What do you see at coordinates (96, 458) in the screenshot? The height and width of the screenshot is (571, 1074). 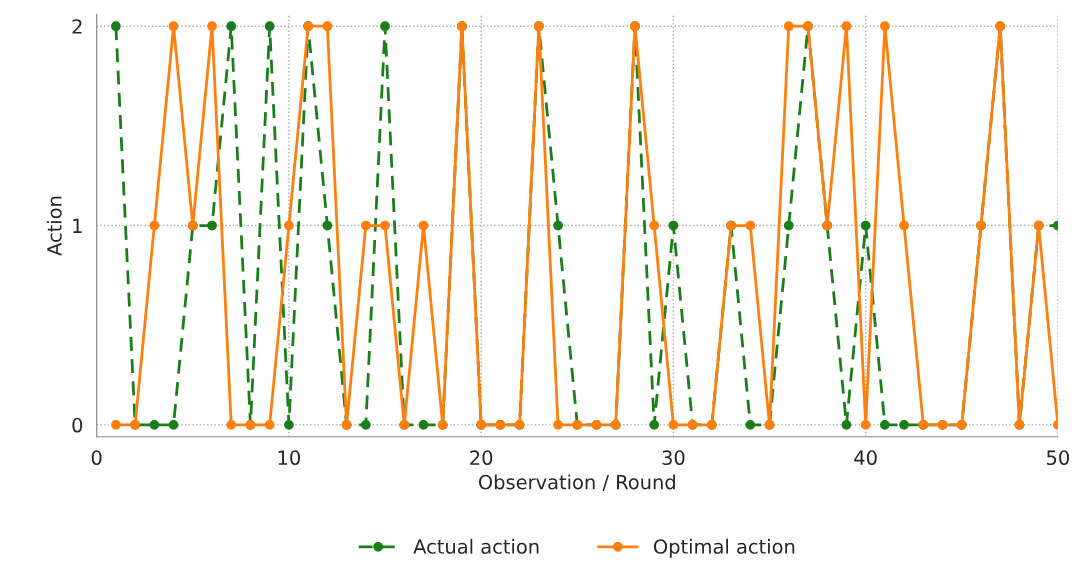 I see `x-tick-label: 0` at bounding box center [96, 458].